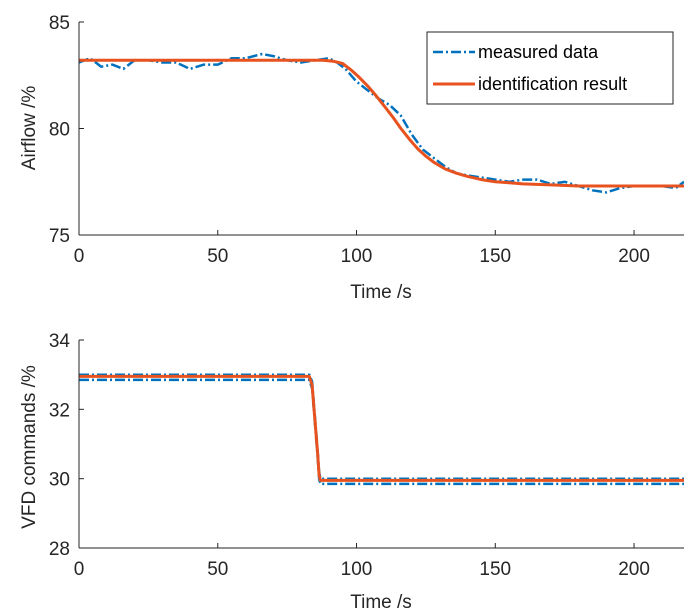 The image size is (684, 614). Describe the element at coordinates (29, 447) in the screenshot. I see `vfd-y-axis-label: VFD commands /%` at that location.